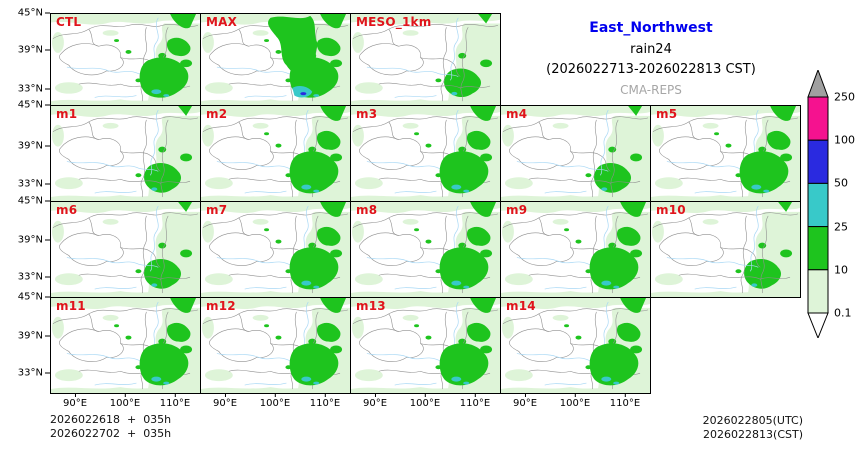 This screenshot has height=452, width=860. Describe the element at coordinates (71, 306) in the screenshot. I see `panel-label: m11` at that location.